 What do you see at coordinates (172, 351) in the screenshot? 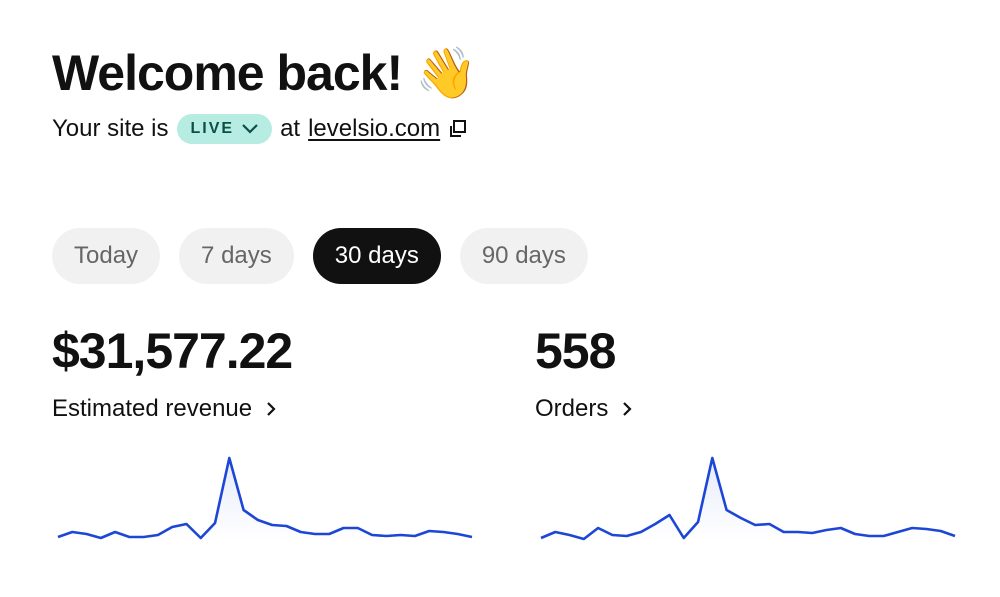
I see `metric-value: $31,577.22` at bounding box center [172, 351].